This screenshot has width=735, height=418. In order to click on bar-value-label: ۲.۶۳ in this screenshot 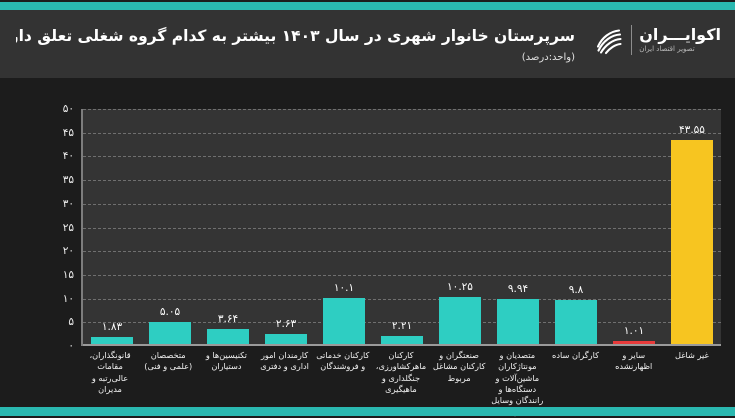, I will do `click(286, 323)`.